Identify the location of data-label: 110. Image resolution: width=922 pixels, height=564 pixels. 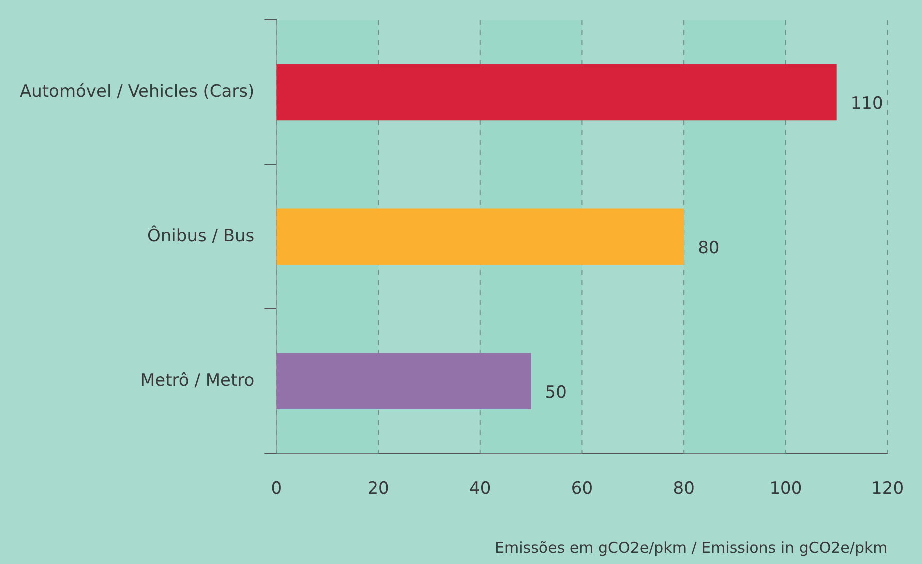
(867, 104).